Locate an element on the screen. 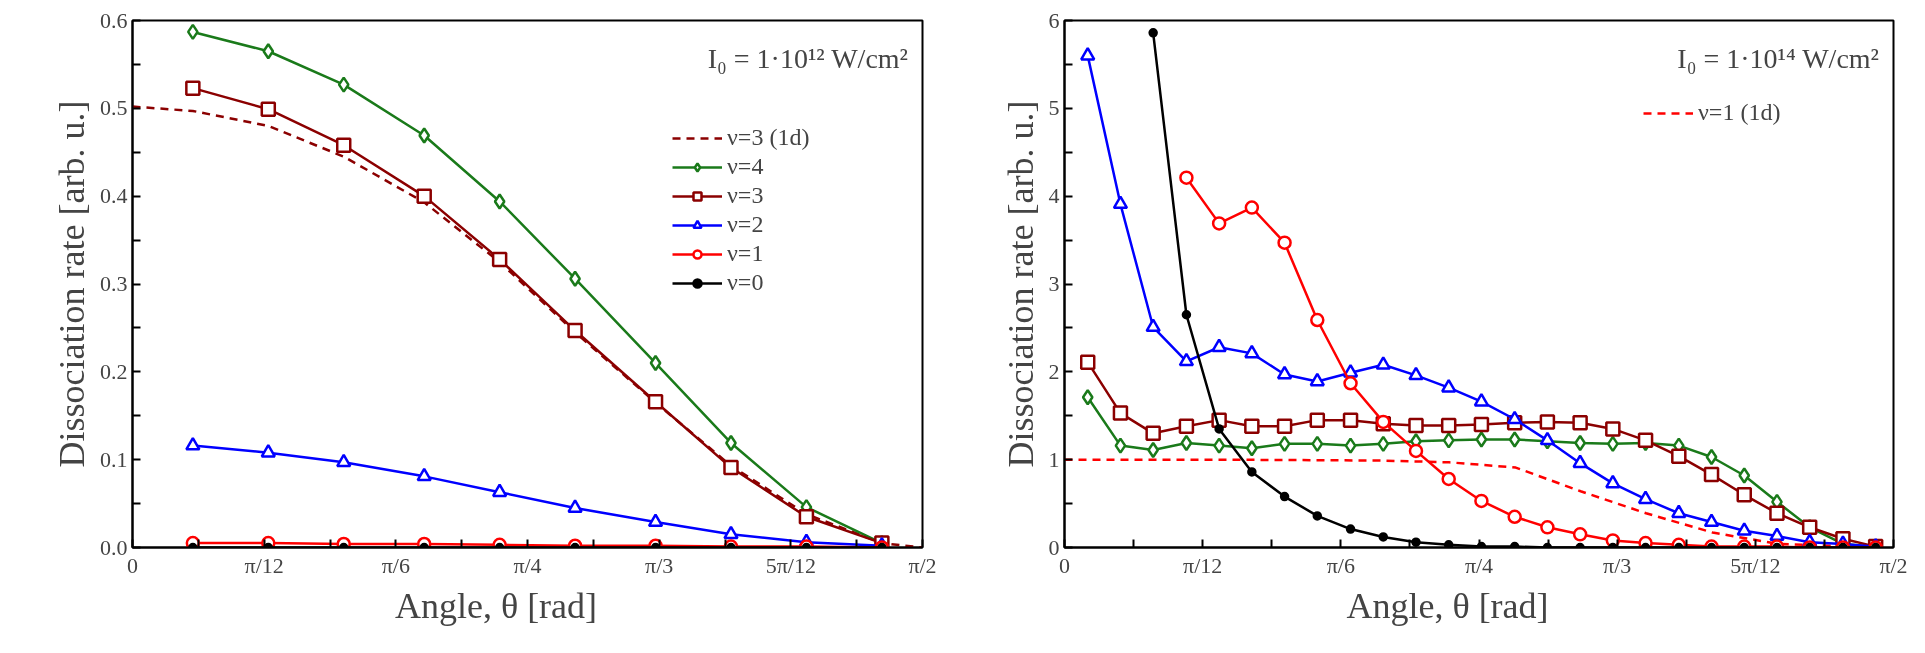 The width and height of the screenshot is (1925, 653). y-tick-label: 2 is located at coordinates (1054, 371).